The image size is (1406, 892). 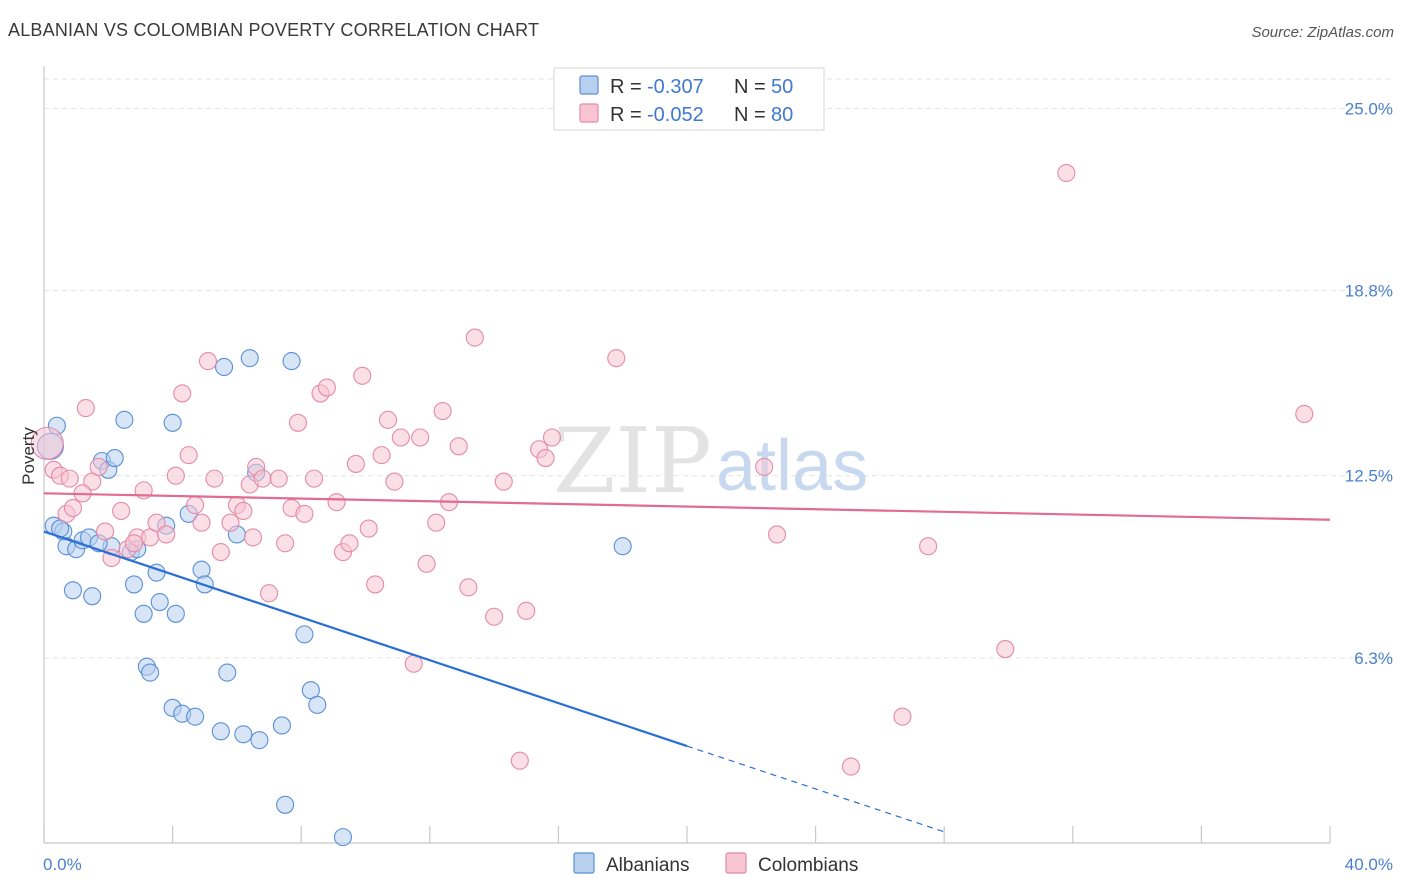 What do you see at coordinates (1369, 864) in the screenshot?
I see `x-tick-label-max: 40.0%` at bounding box center [1369, 864].